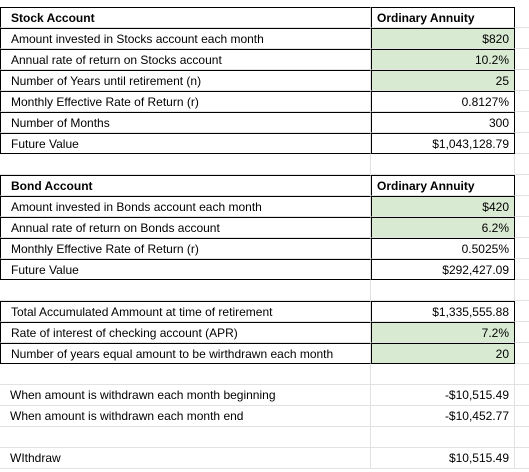 The width and height of the screenshot is (529, 472). I want to click on withdraw-value: $10,515.49, so click(443, 458).